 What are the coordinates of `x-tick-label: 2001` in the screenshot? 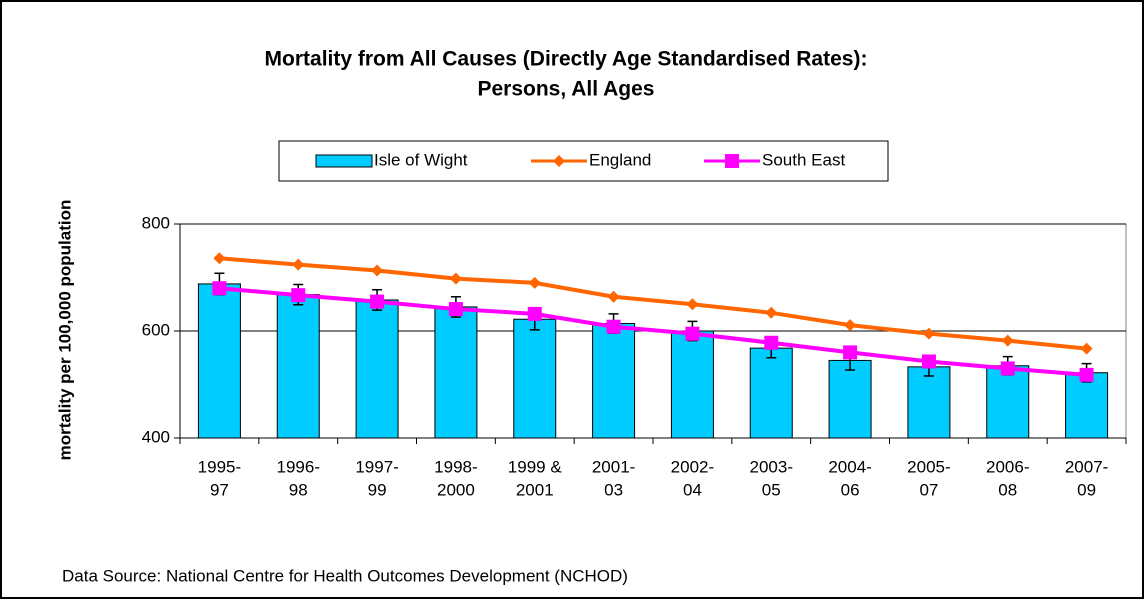 It's located at (535, 489).